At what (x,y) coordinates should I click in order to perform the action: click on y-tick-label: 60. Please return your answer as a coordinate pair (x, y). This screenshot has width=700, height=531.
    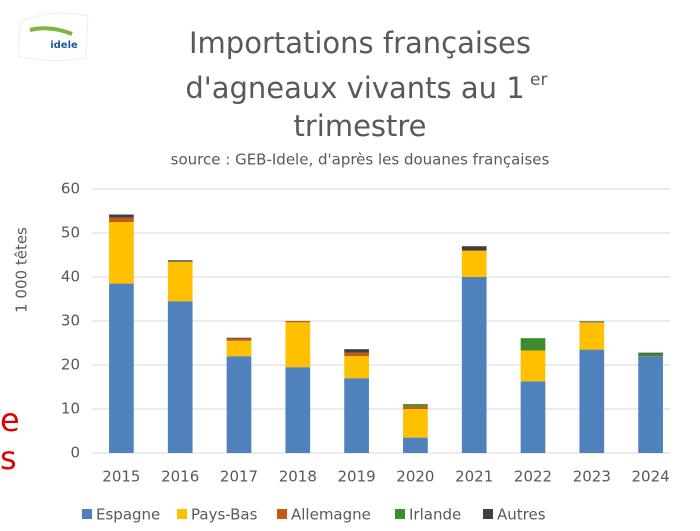
    Looking at the image, I should click on (70, 189).